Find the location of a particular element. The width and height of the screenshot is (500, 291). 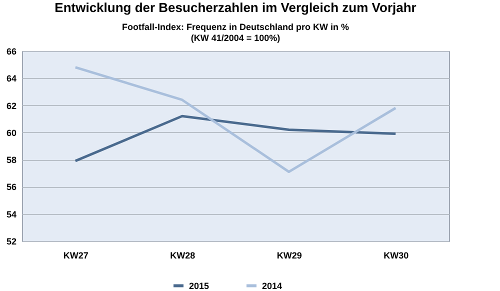

line-series is located at coordinates (235, 138).